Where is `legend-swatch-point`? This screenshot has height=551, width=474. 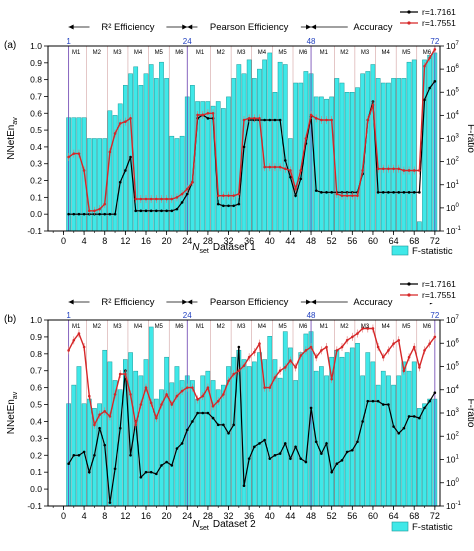 legend-swatch-point is located at coordinates (409, 12).